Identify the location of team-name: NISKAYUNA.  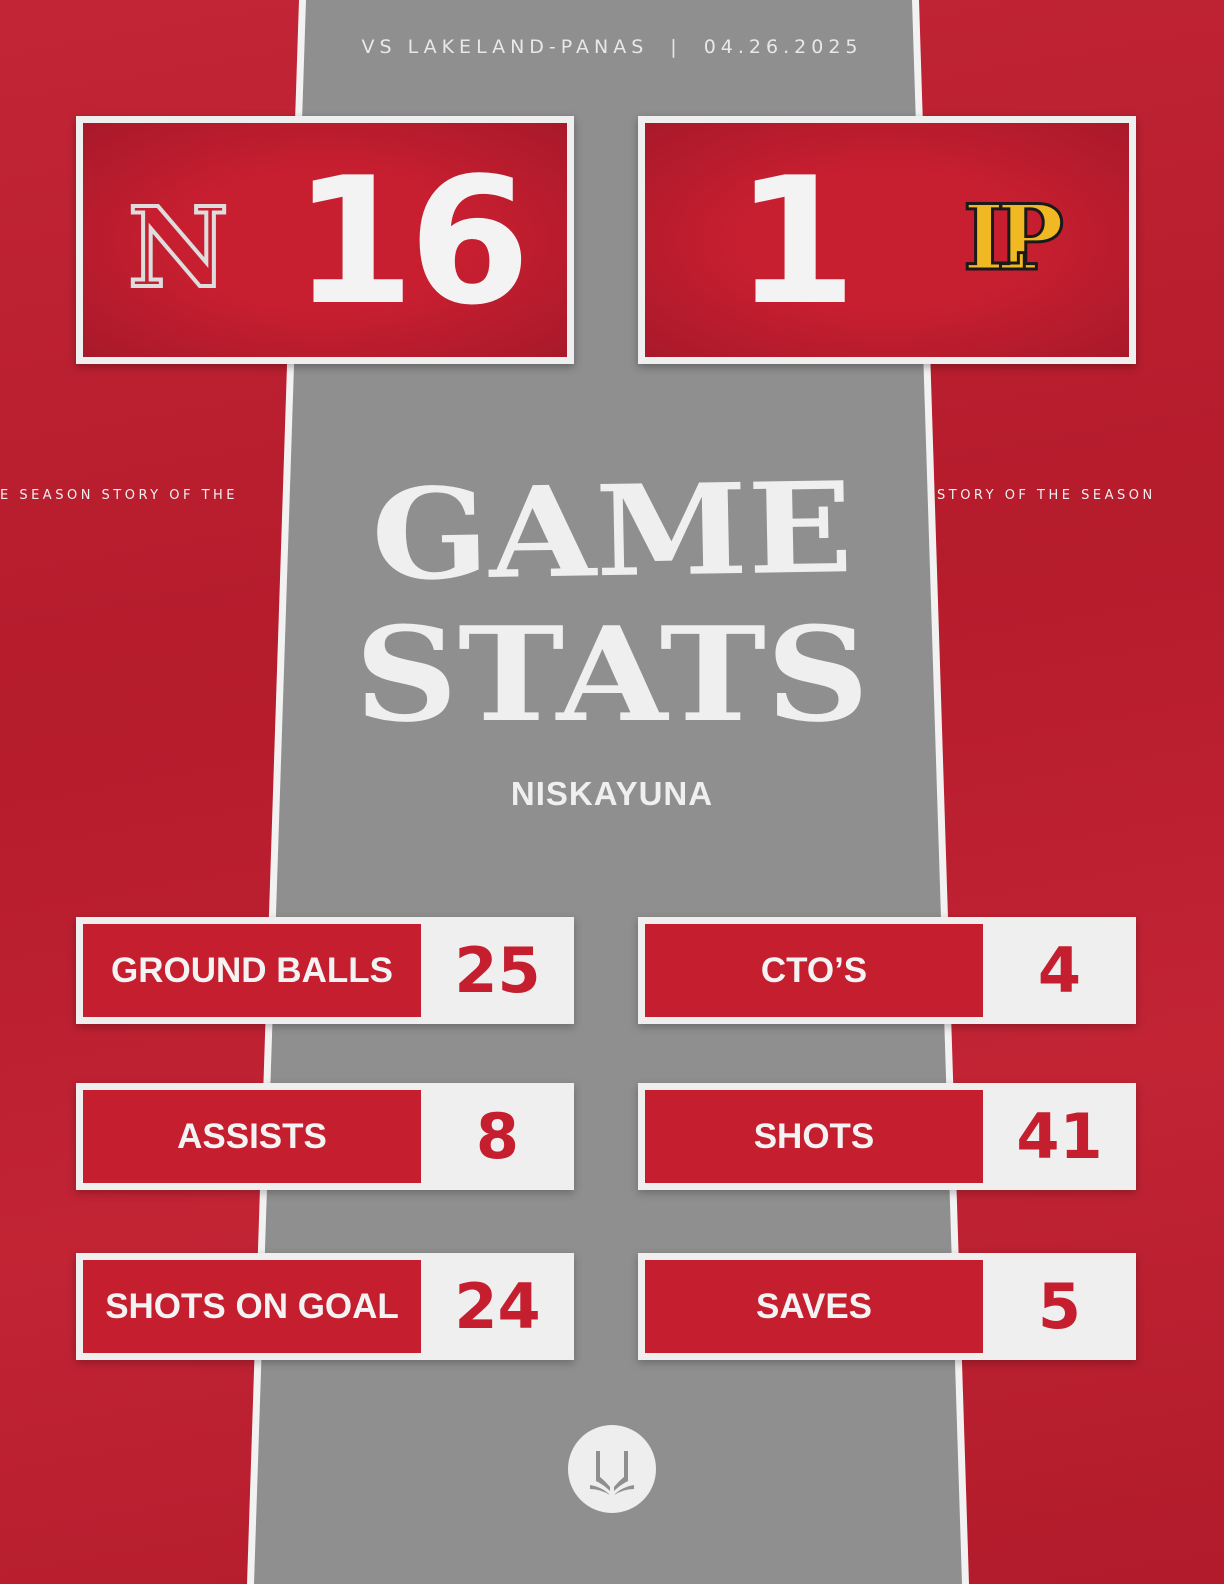
(612, 793).